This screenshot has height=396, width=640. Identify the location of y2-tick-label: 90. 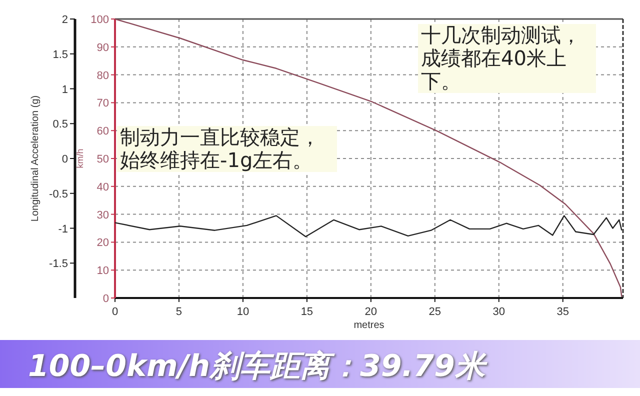
(102, 48).